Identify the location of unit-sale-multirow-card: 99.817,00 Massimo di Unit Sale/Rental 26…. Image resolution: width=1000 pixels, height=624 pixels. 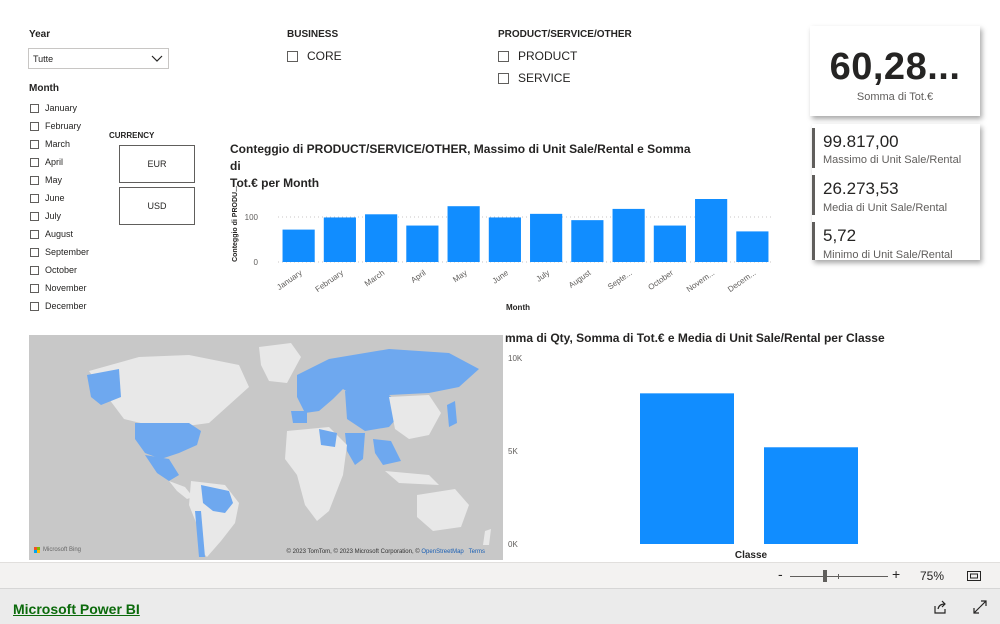
(896, 192).